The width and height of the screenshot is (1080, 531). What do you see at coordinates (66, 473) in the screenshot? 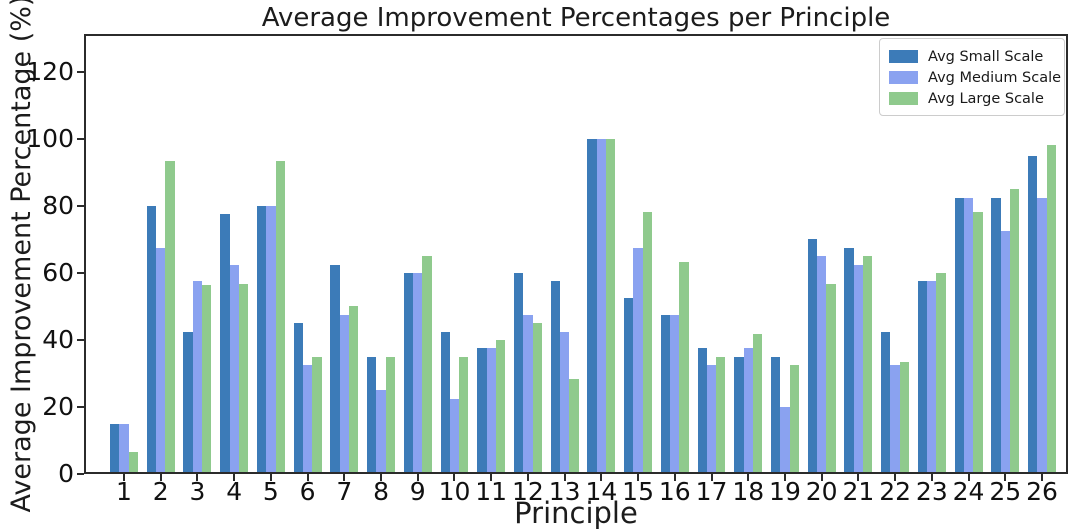
I see `y-tick-label: 0` at bounding box center [66, 473].